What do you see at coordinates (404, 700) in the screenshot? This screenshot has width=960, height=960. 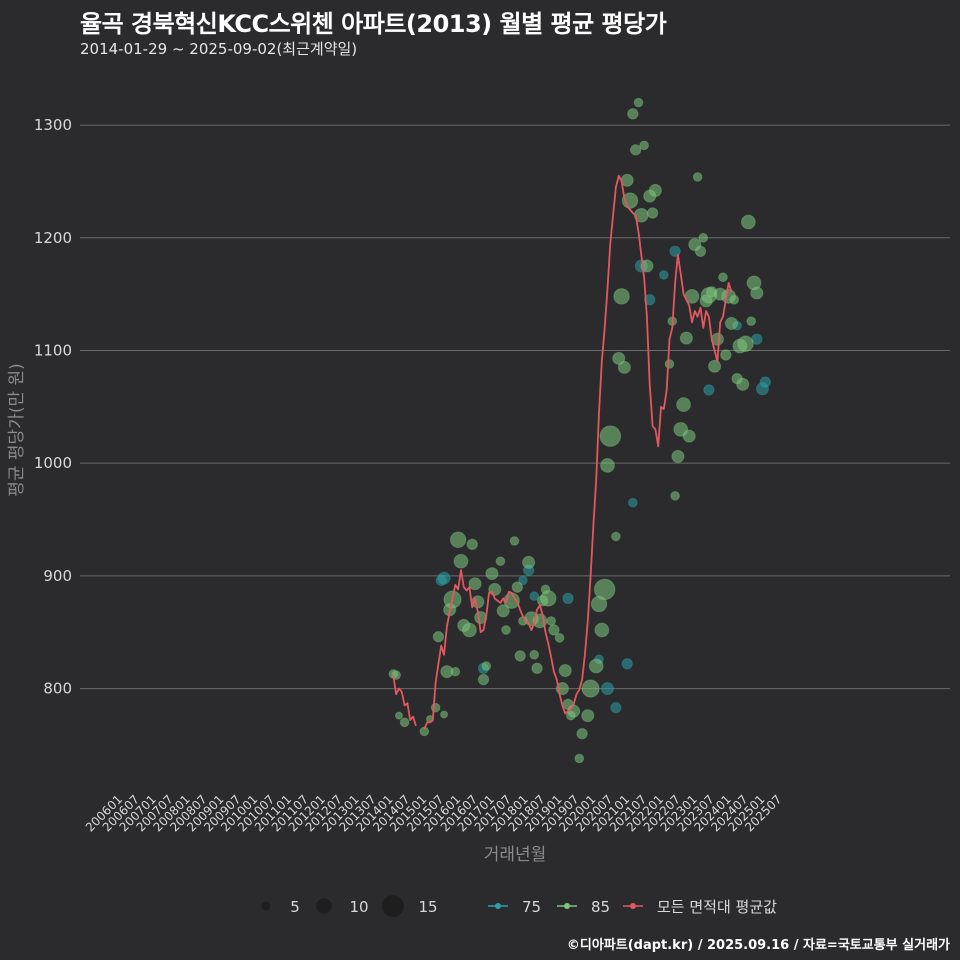 I see `average-line` at bounding box center [404, 700].